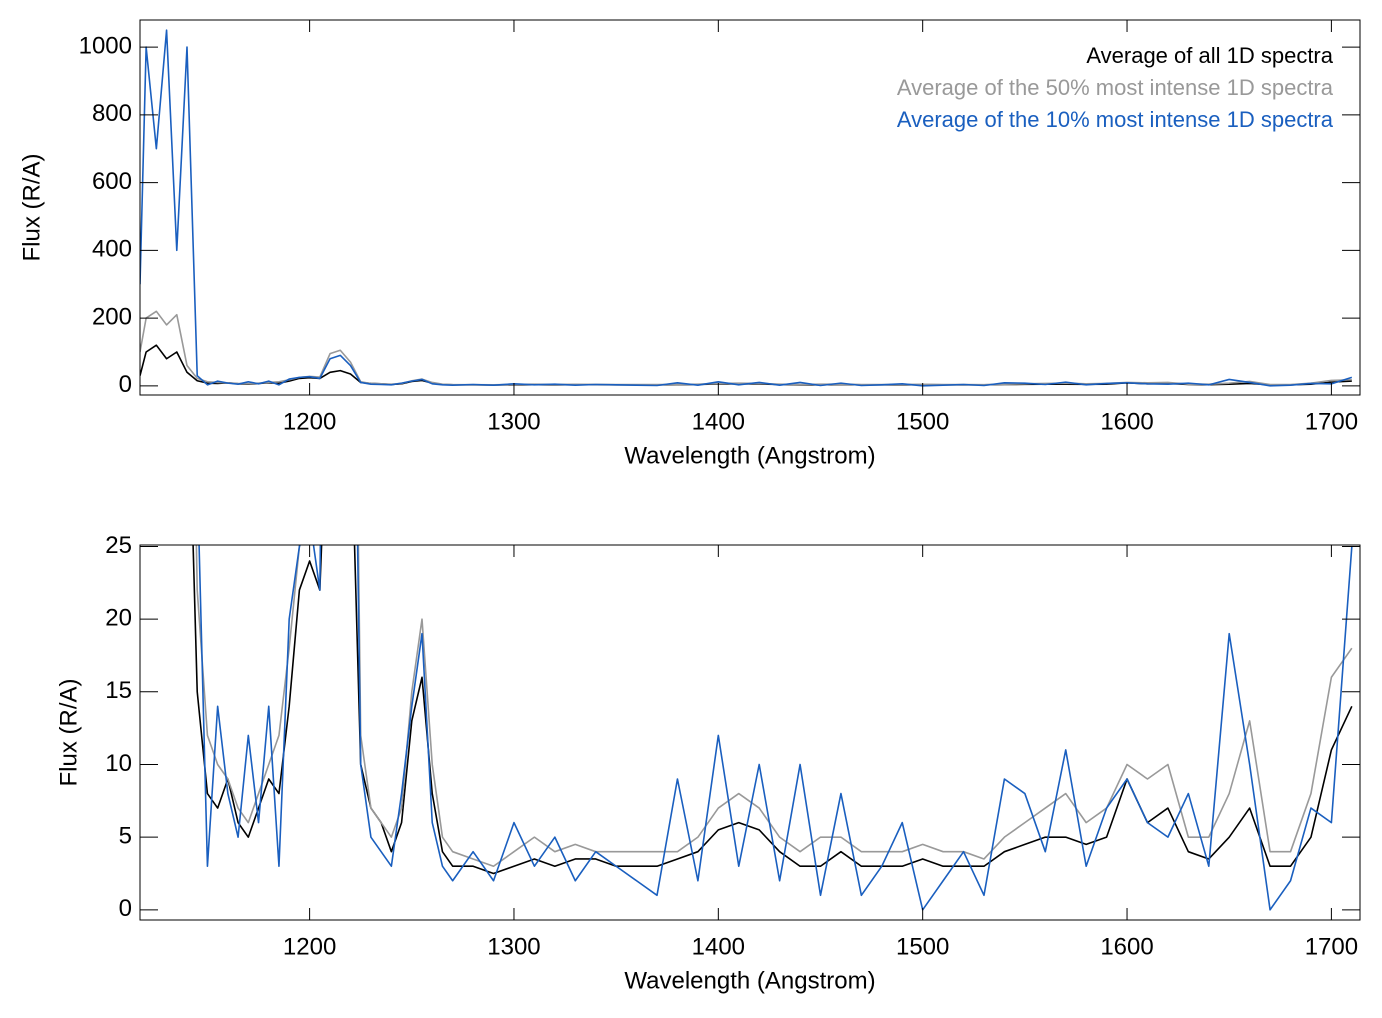  Describe the element at coordinates (118, 690) in the screenshot. I see `y-tick-label: 15` at that location.